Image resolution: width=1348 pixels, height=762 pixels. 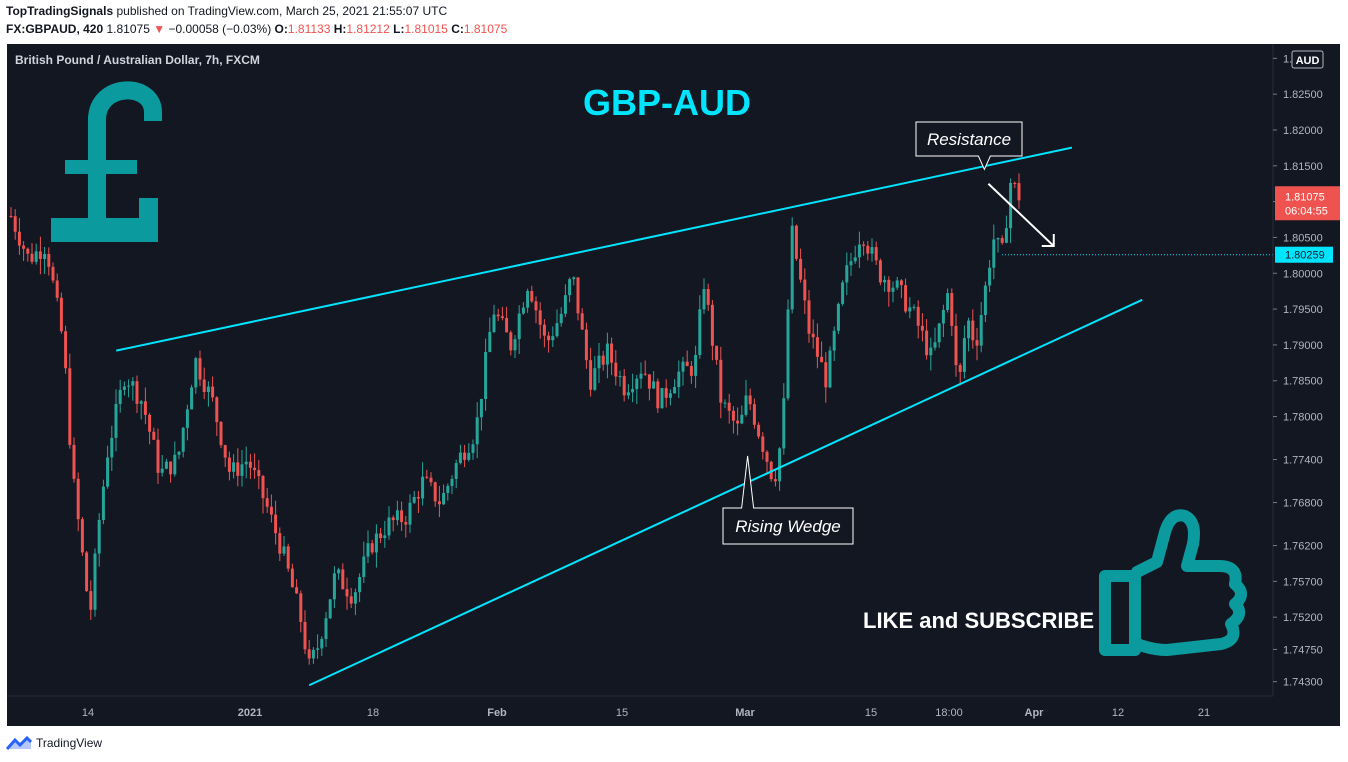 I want to click on bar-countdown-label: 06:04:55, so click(x=1306, y=211).